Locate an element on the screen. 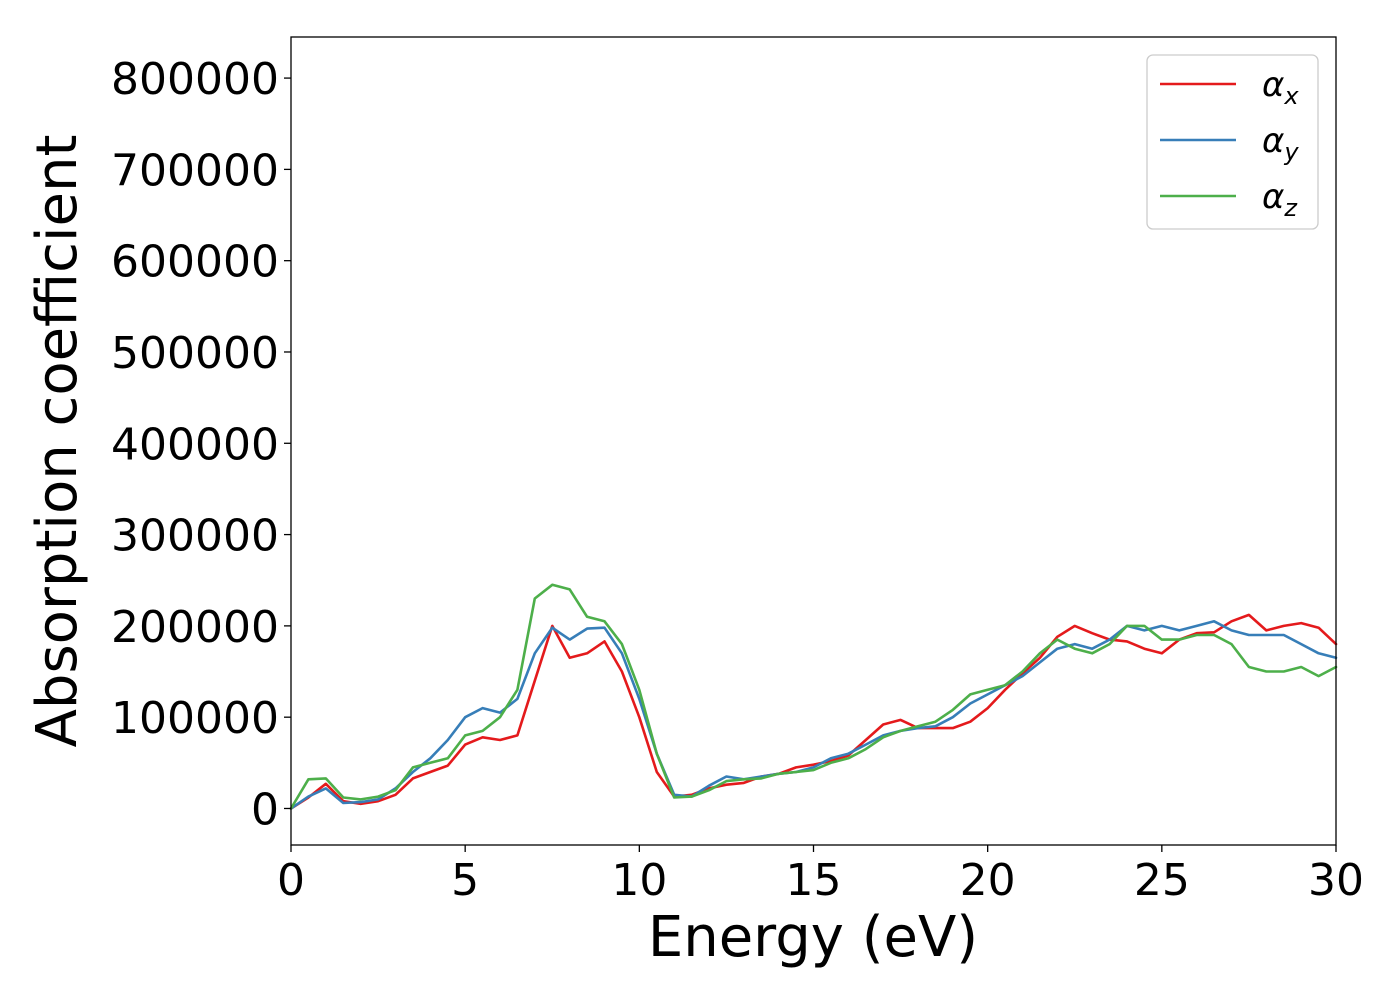 The width and height of the screenshot is (1400, 1000). x-tick-label: 0 is located at coordinates (291, 880).